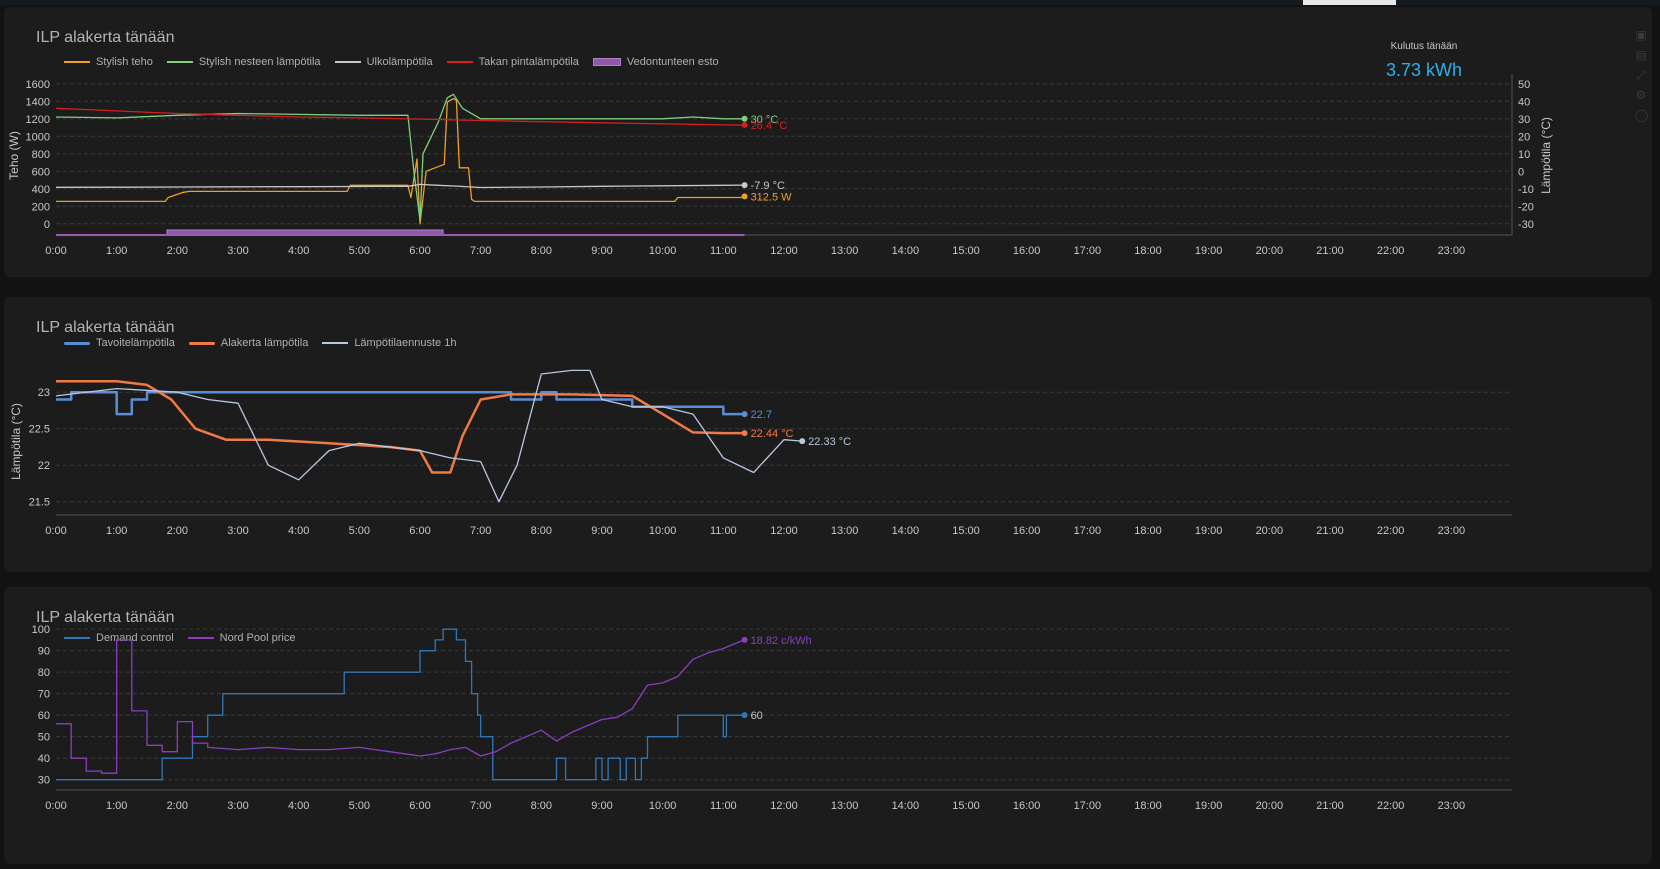 The height and width of the screenshot is (869, 1660). What do you see at coordinates (38, 85) in the screenshot?
I see `y-tick-label: 1600` at bounding box center [38, 85].